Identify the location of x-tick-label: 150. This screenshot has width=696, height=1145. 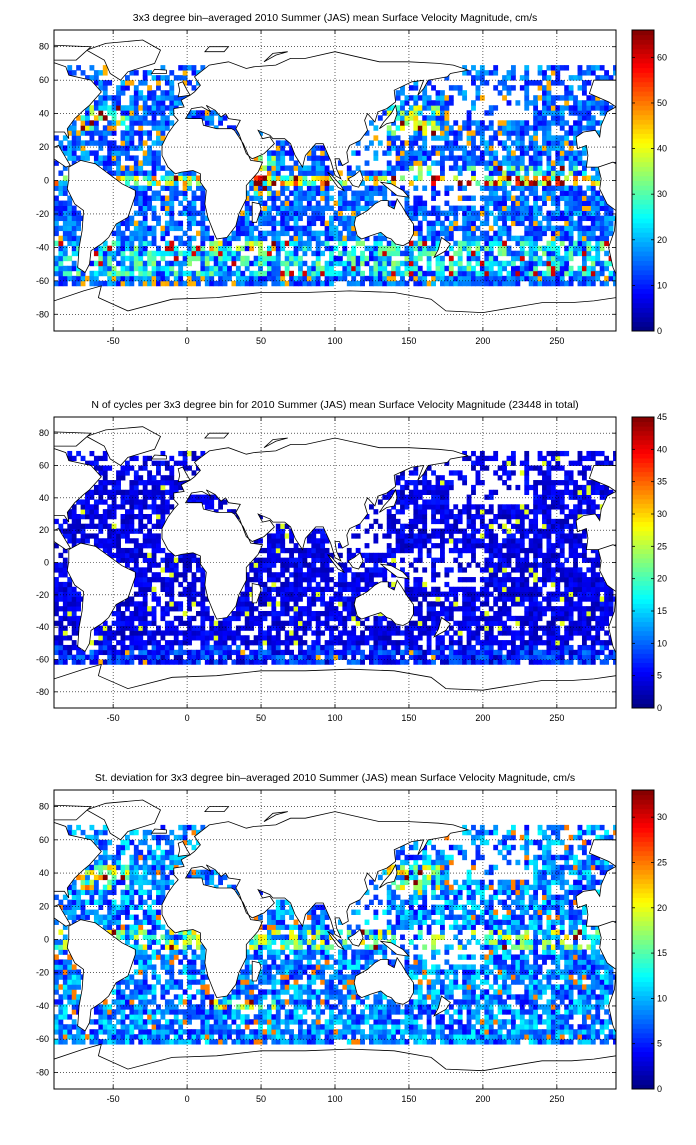
(408, 341).